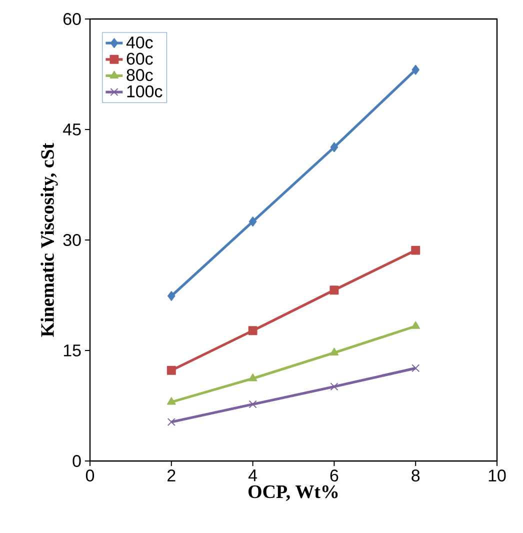  Describe the element at coordinates (334, 476) in the screenshot. I see `x-tick-label: 6` at that location.